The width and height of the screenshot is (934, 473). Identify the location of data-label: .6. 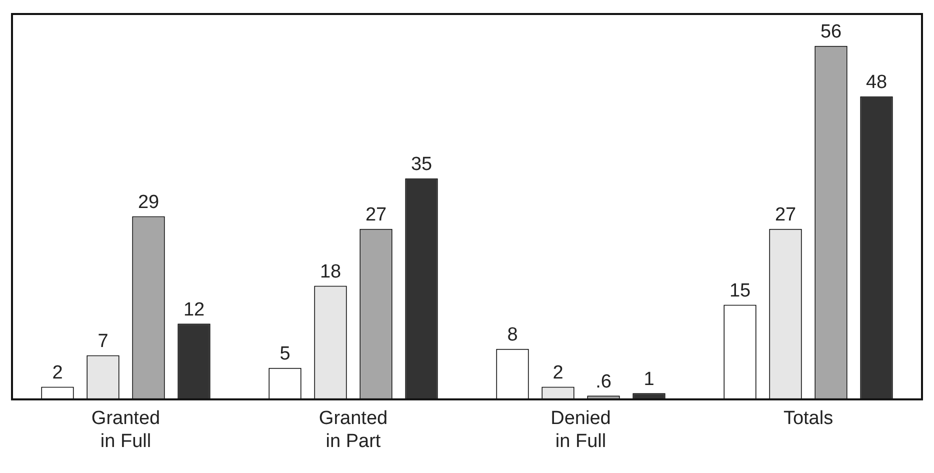
(604, 381).